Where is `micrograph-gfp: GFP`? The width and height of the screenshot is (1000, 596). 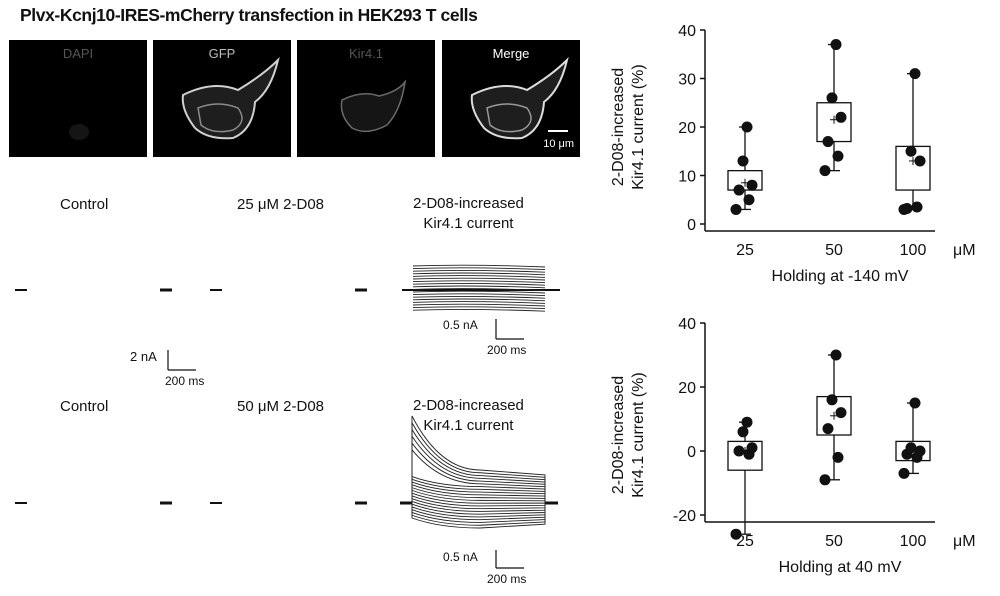
micrograph-gfp: GFP is located at coordinates (222, 98).